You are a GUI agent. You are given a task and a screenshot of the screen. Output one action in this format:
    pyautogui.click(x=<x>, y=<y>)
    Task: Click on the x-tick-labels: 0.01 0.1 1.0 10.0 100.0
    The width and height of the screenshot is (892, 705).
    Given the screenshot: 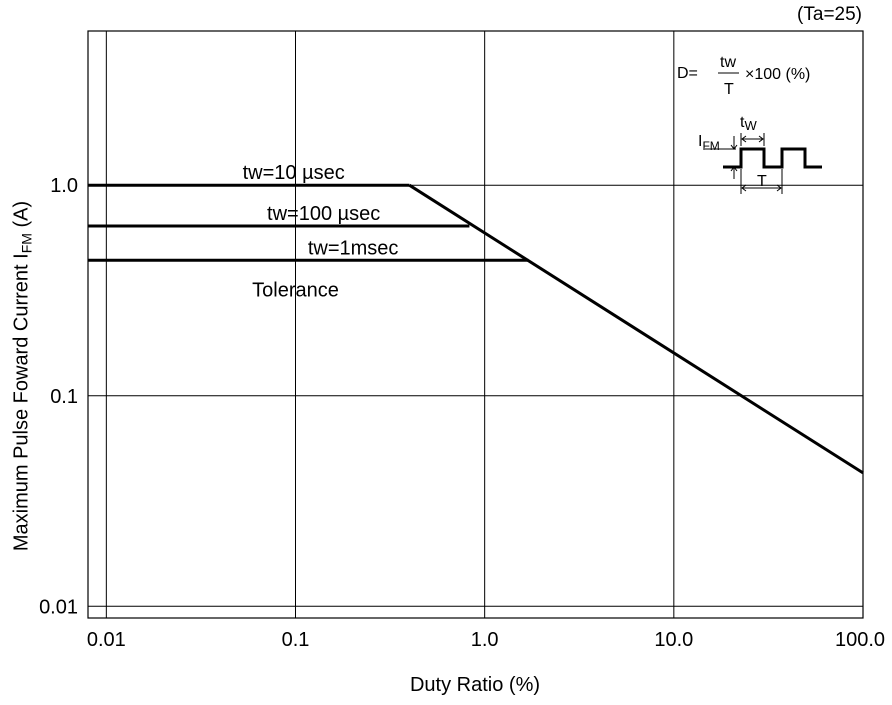 What is the action you would take?
    pyautogui.click(x=486, y=640)
    